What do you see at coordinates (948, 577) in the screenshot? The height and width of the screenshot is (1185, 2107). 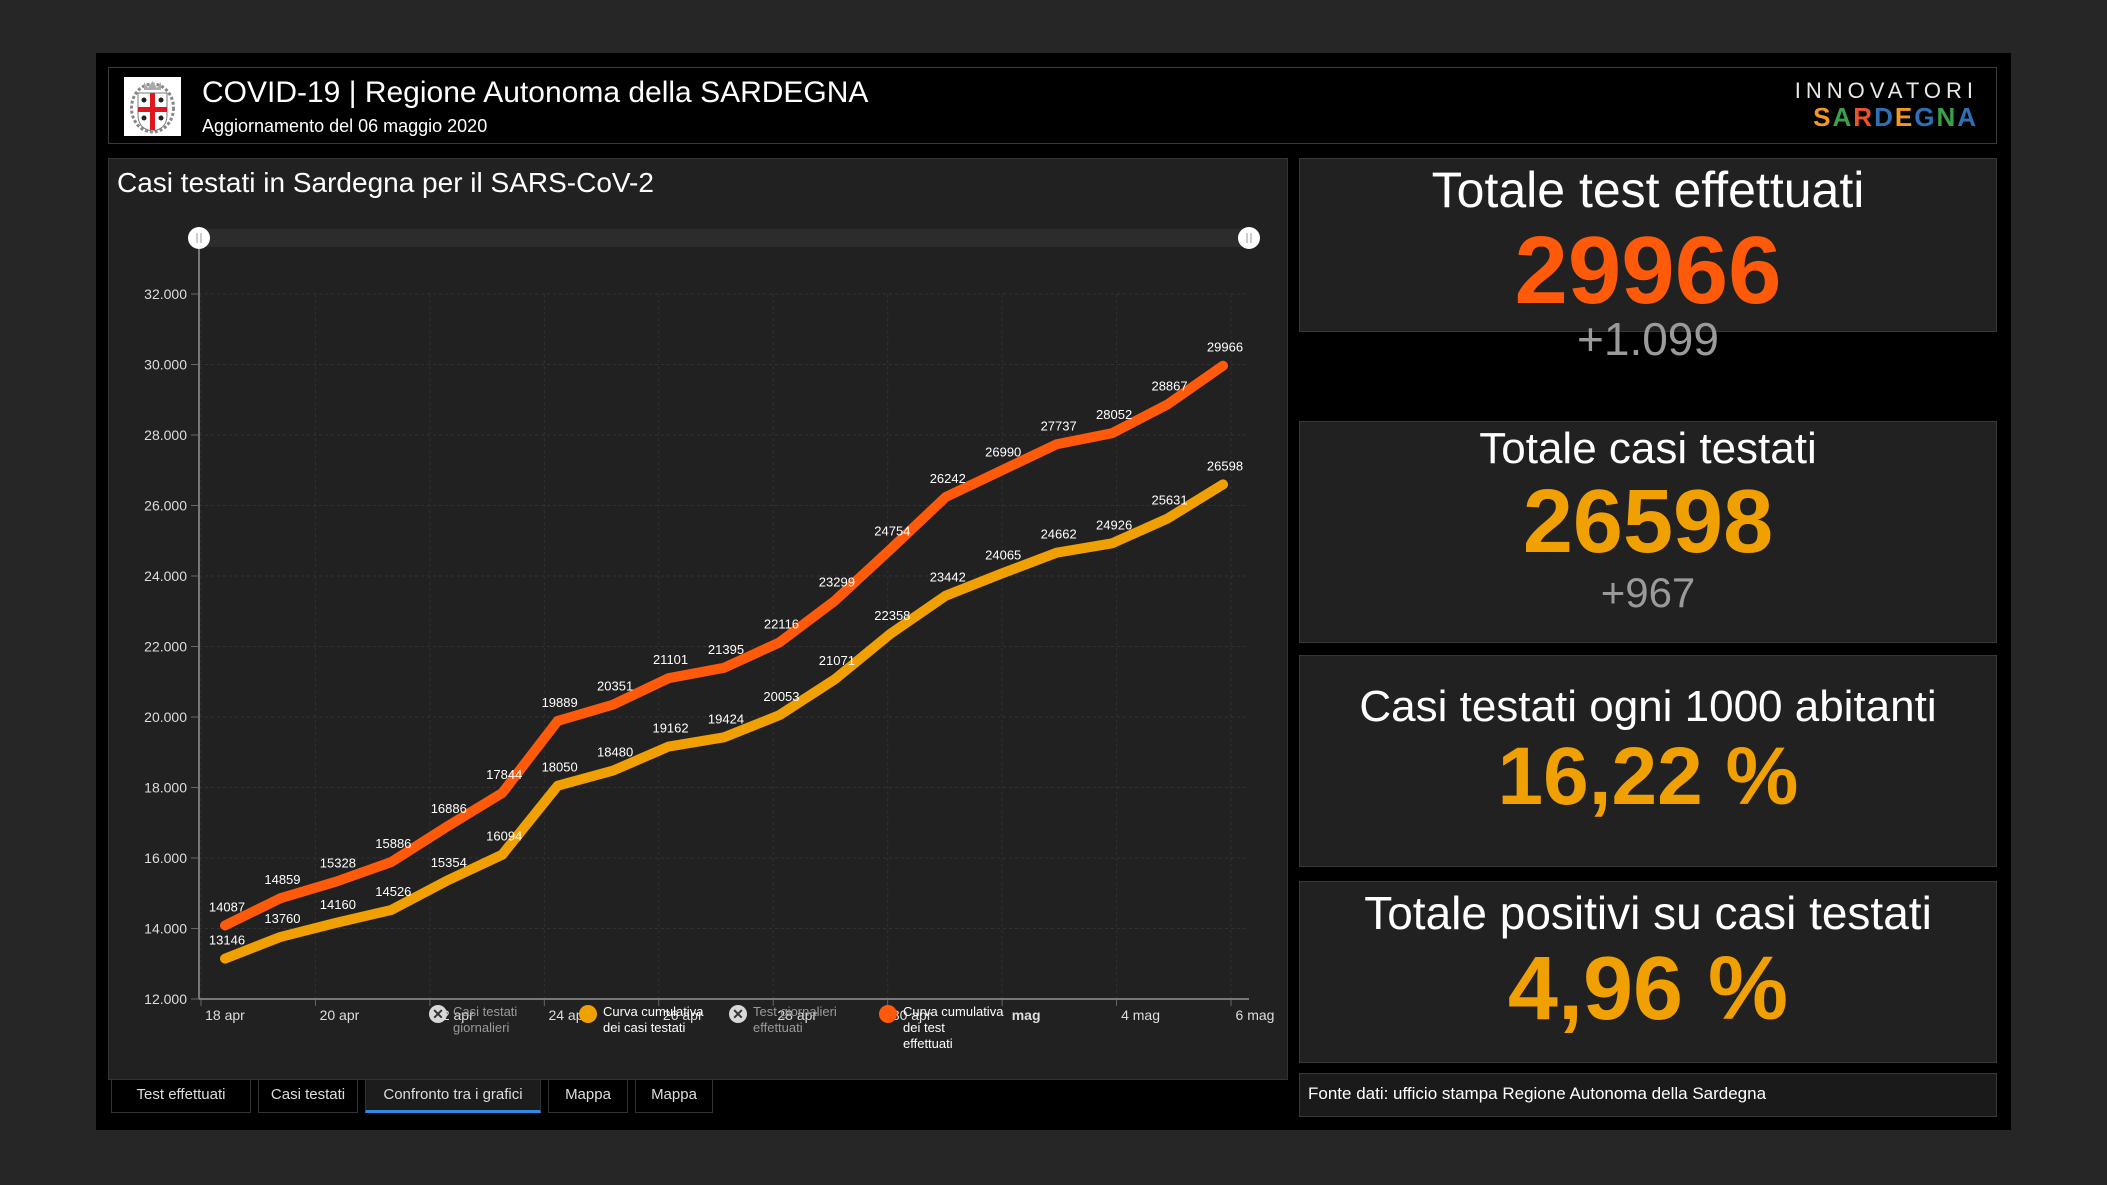 I see `data-label: 23442` at bounding box center [948, 577].